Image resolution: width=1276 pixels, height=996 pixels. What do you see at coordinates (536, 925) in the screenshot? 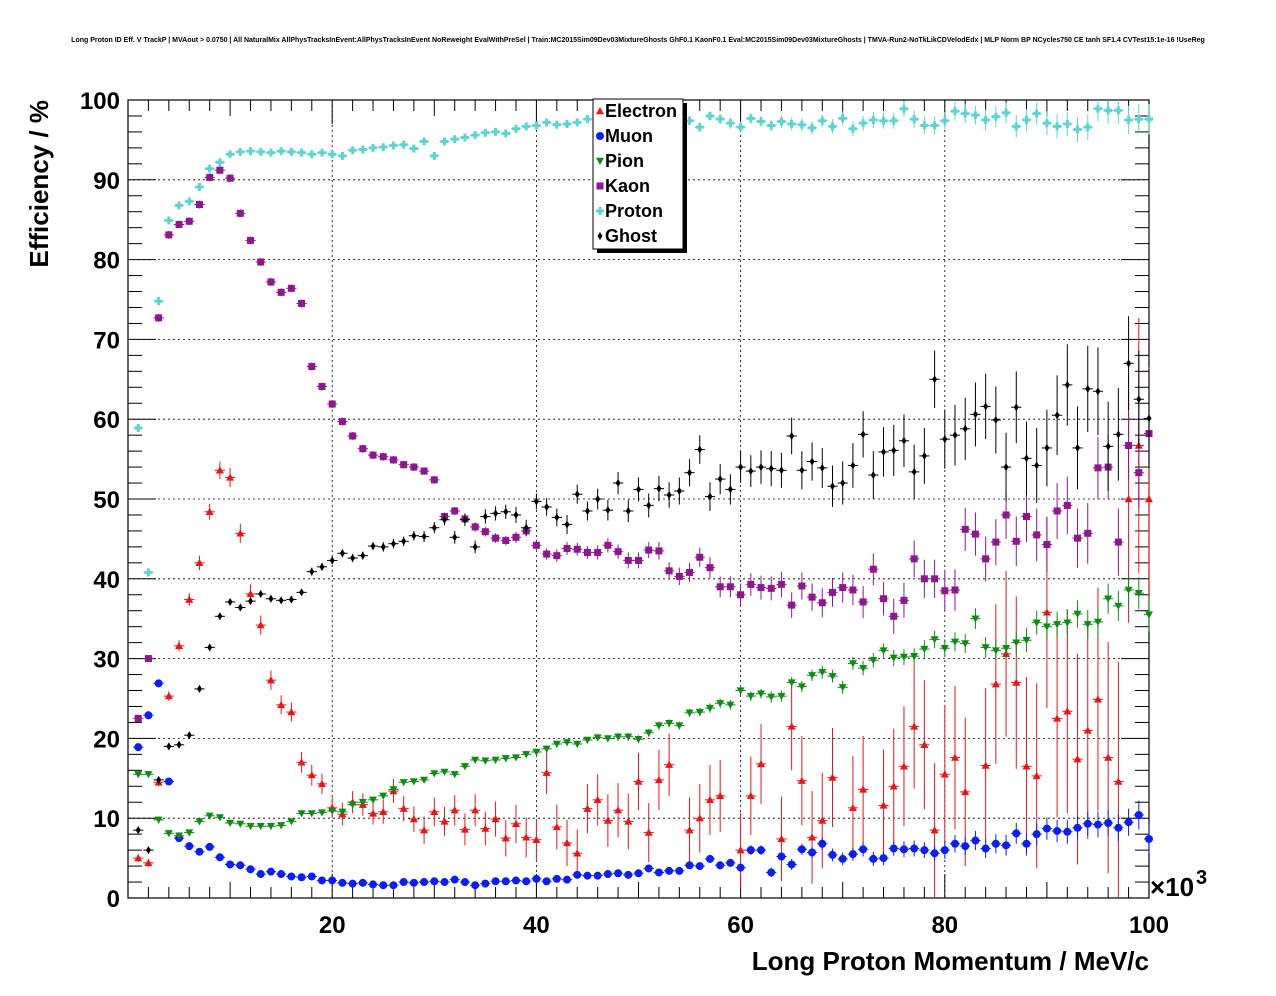
I see `x-tick-label: 40` at bounding box center [536, 925].